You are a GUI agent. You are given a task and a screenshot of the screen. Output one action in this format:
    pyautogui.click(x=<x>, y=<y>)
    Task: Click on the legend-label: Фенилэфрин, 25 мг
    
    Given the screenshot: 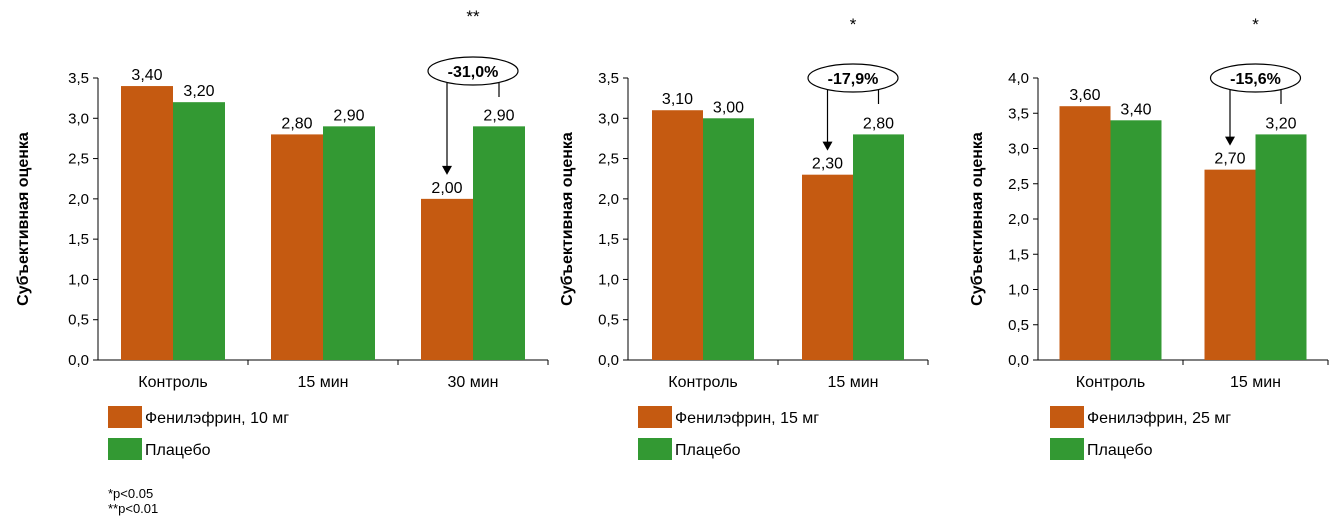 What is the action you would take?
    pyautogui.click(x=1159, y=418)
    